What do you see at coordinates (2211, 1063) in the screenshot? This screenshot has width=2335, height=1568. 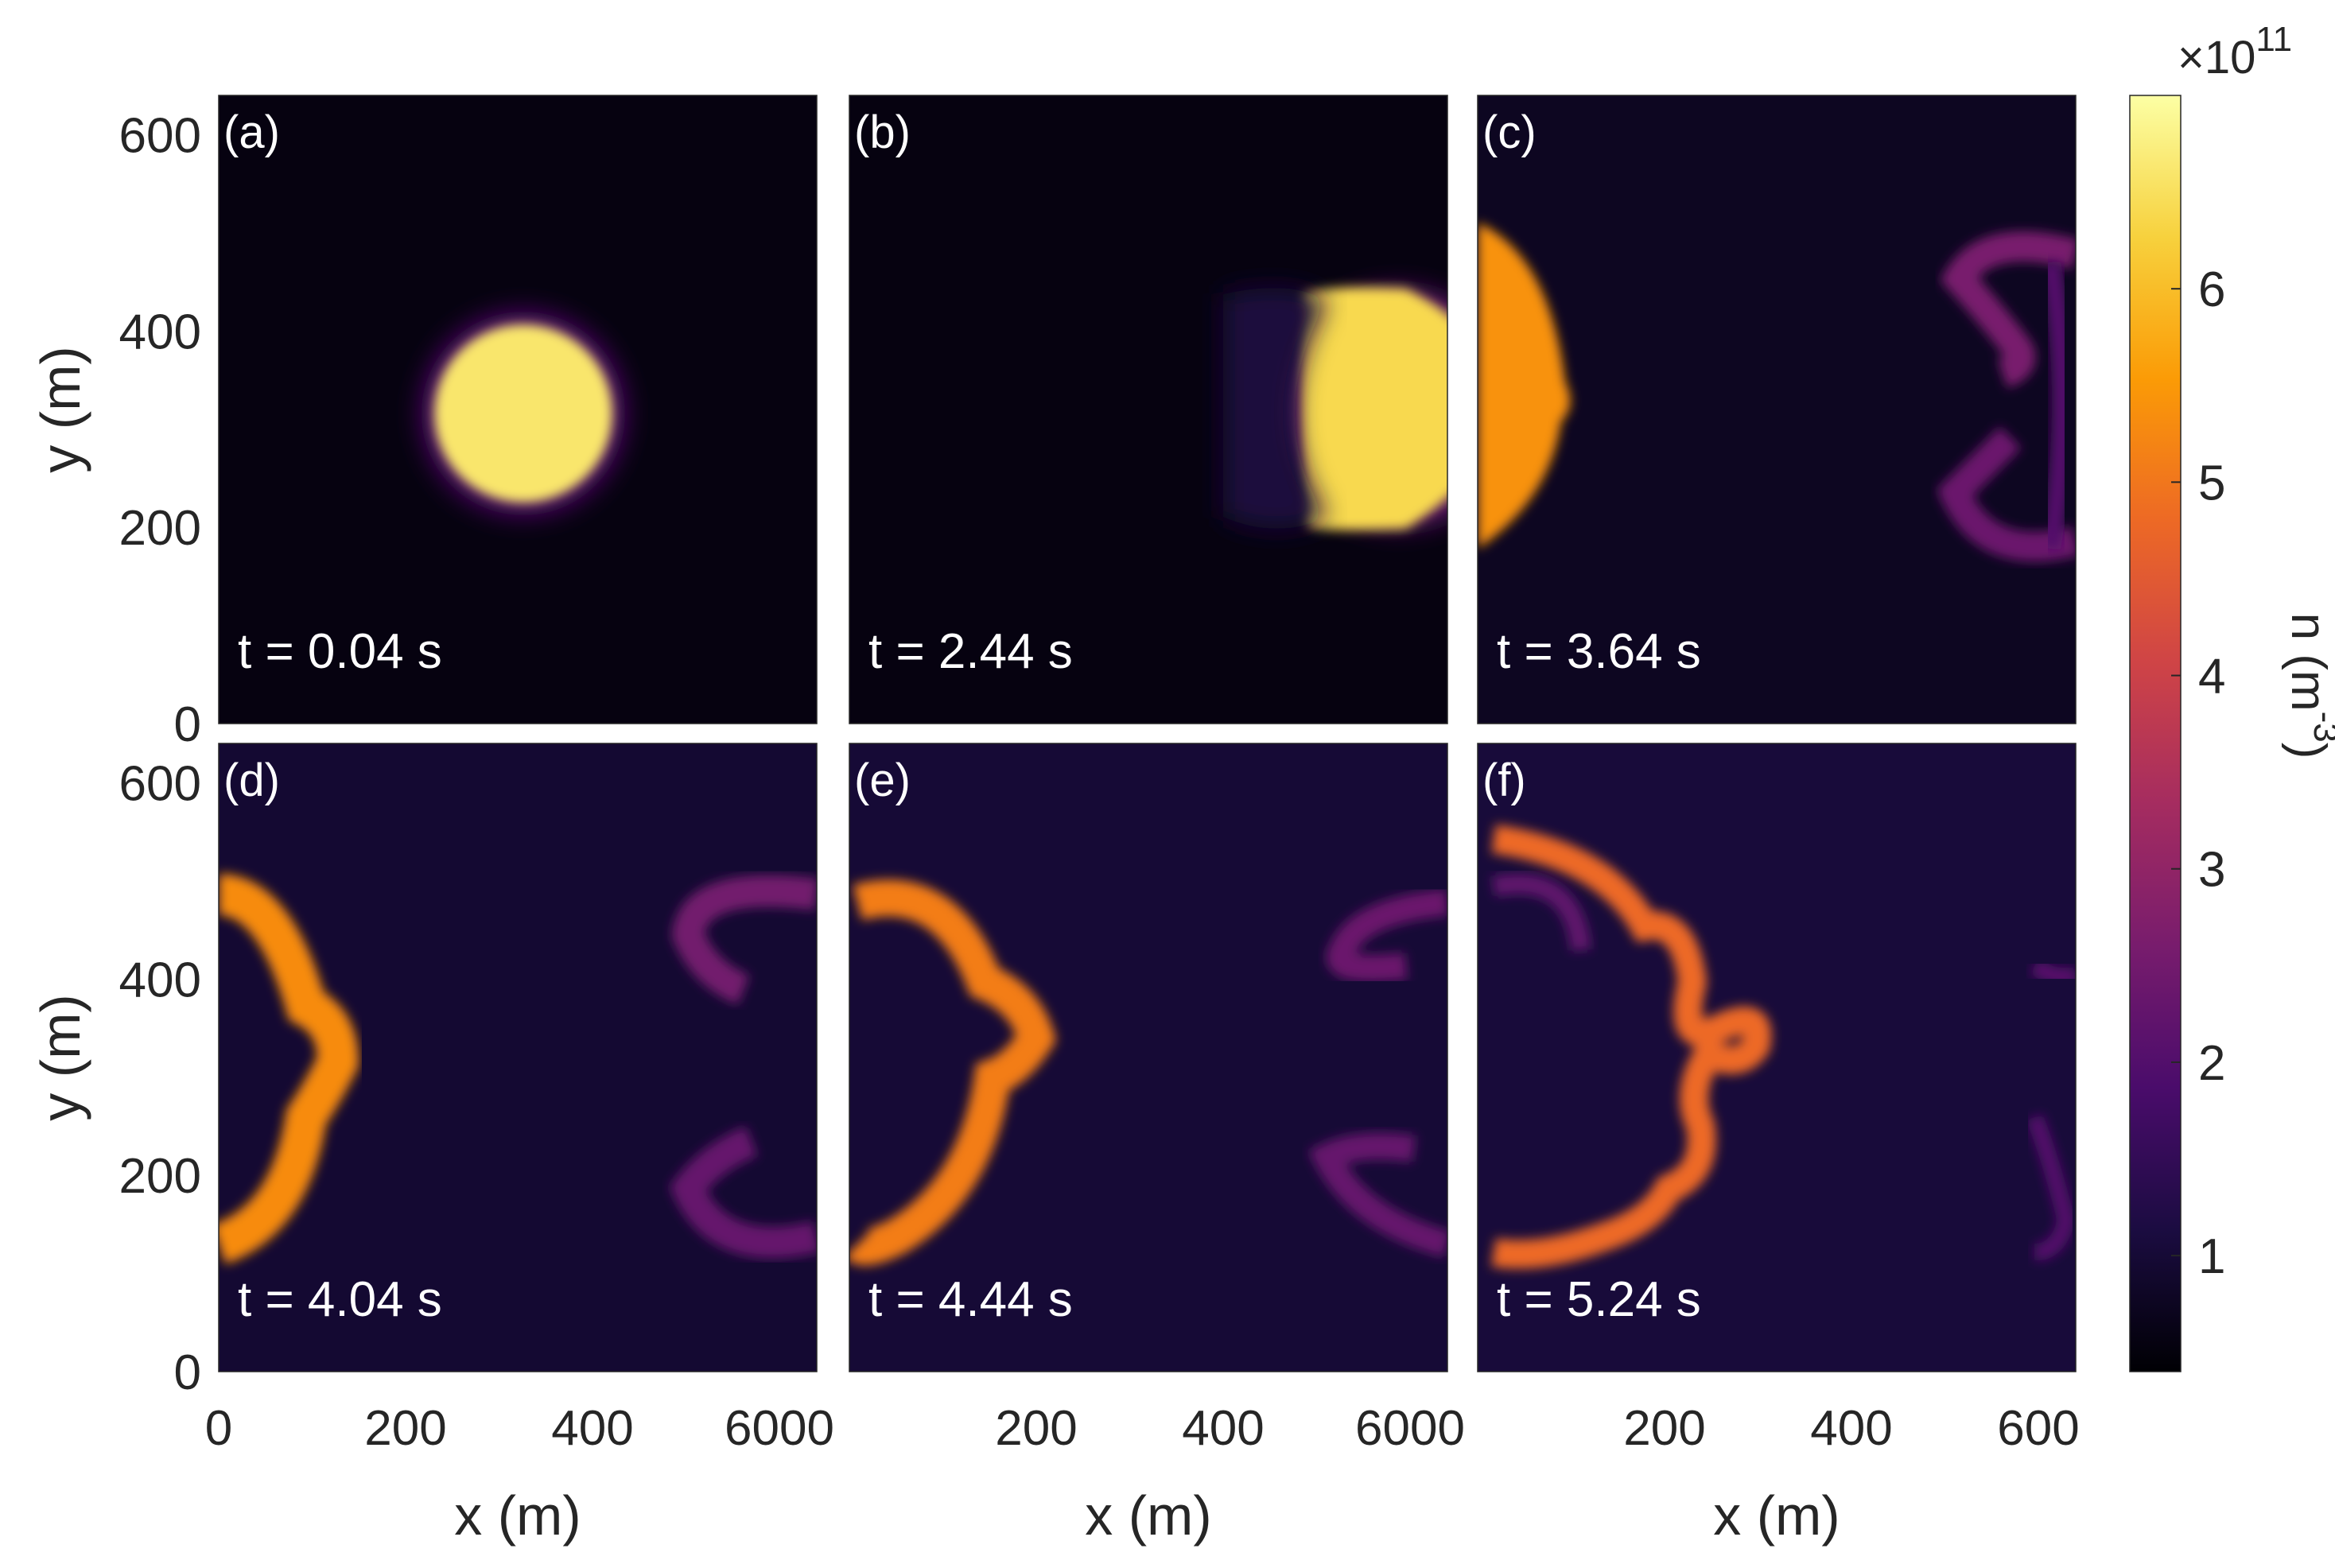 I see `colorbar-tick-label: 2` at bounding box center [2211, 1063].